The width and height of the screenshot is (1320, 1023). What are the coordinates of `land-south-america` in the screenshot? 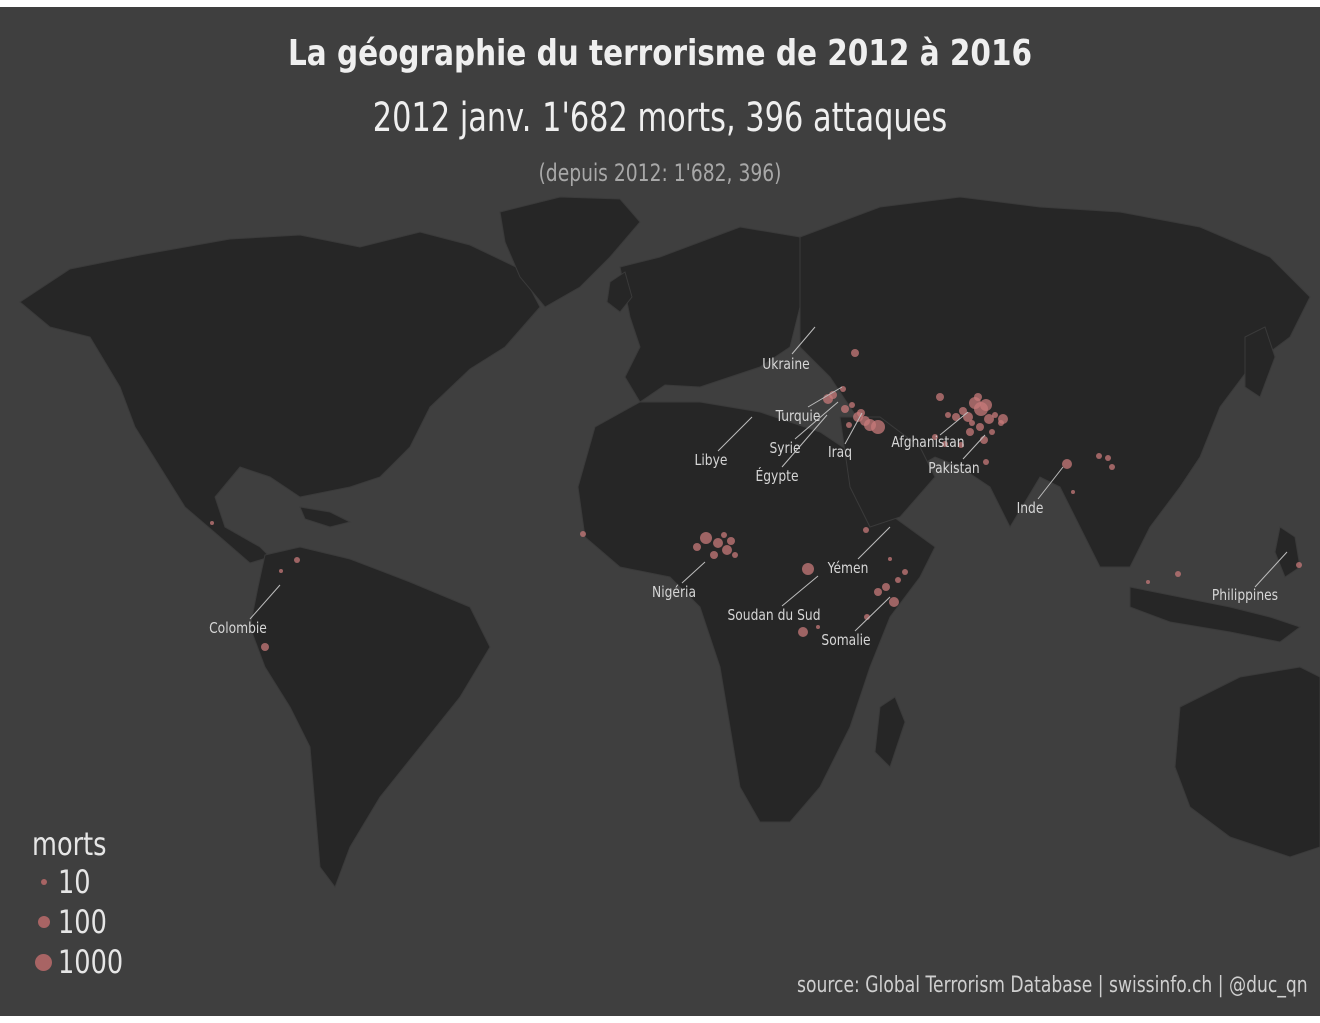 It's located at (370, 717).